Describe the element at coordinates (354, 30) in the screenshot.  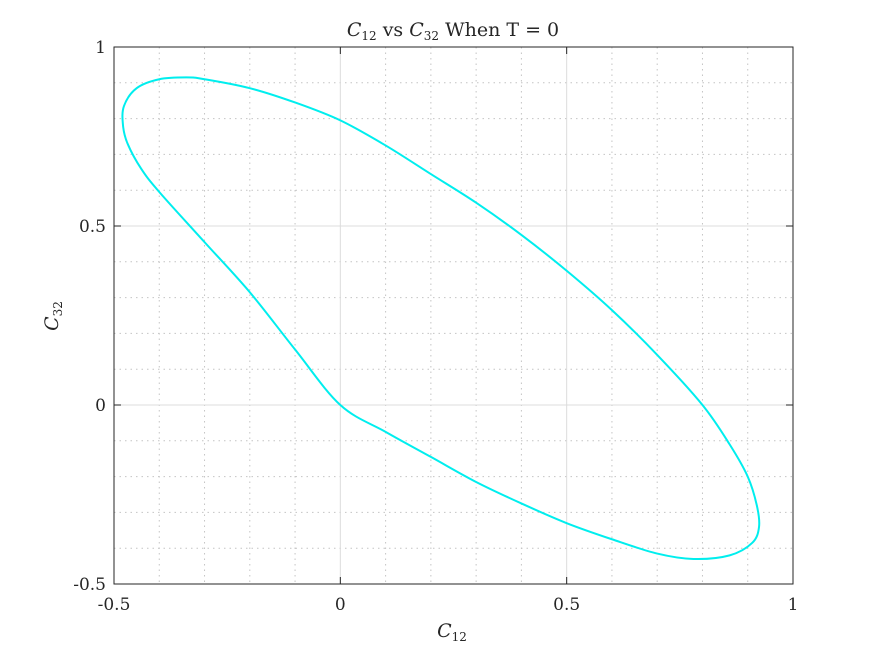
I see `title-left-var: C` at that location.